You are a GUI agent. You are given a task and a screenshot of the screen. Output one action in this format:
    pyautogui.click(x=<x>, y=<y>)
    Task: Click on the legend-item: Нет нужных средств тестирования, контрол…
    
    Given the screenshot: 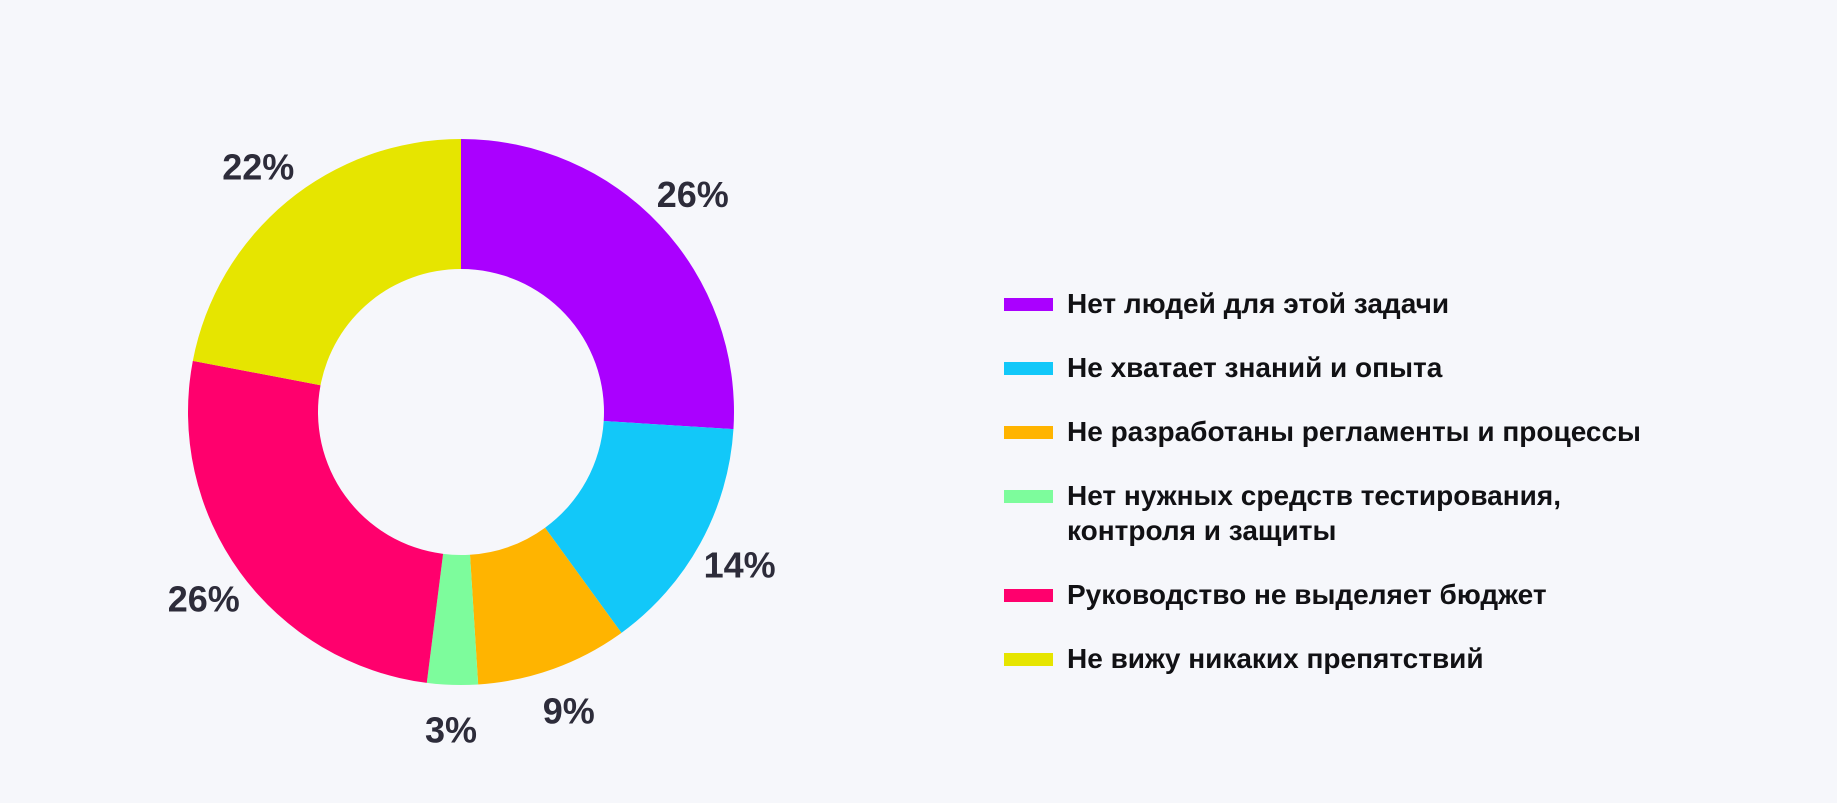 What is the action you would take?
    pyautogui.click(x=1390, y=513)
    